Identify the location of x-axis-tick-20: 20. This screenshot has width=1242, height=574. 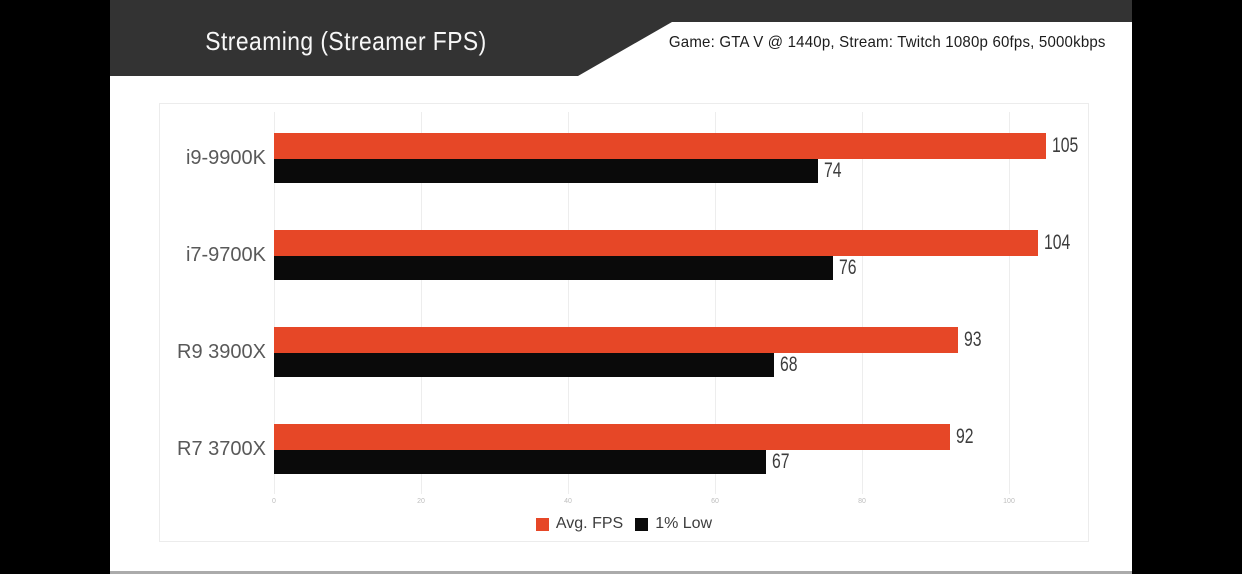
(421, 501).